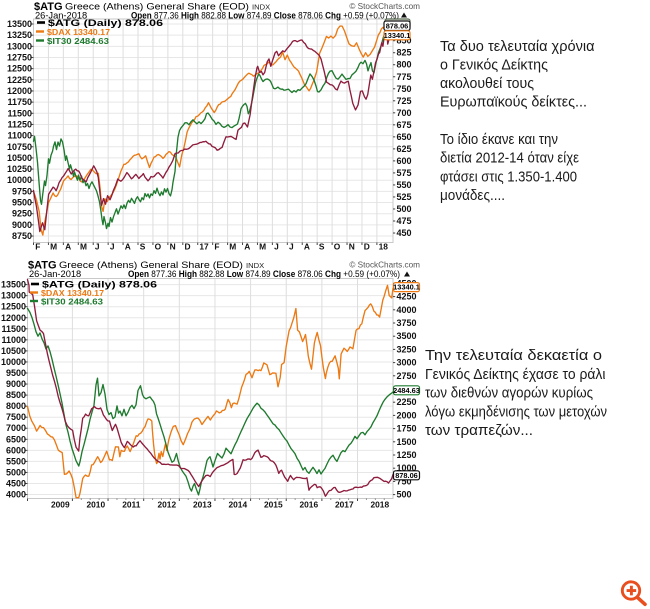 The image size is (650, 609). Describe the element at coordinates (404, 77) in the screenshot. I see `svg-text: 775` at that location.